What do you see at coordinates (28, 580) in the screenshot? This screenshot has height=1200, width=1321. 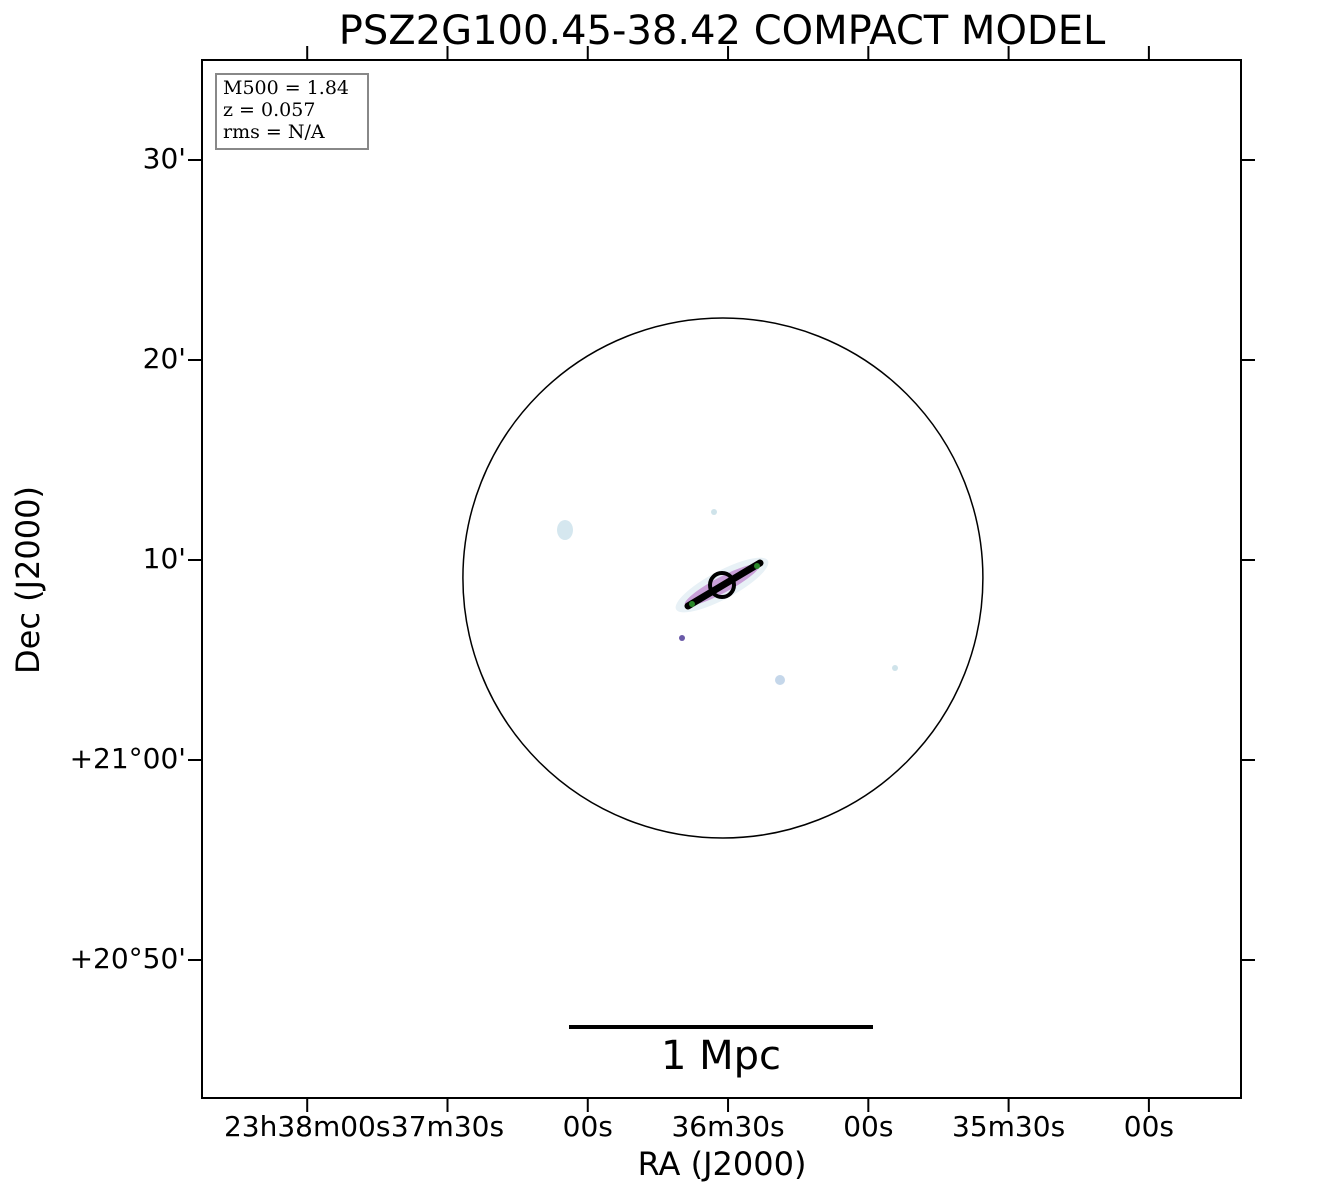 I see `y-axis-label: Dec (J2000)` at bounding box center [28, 580].